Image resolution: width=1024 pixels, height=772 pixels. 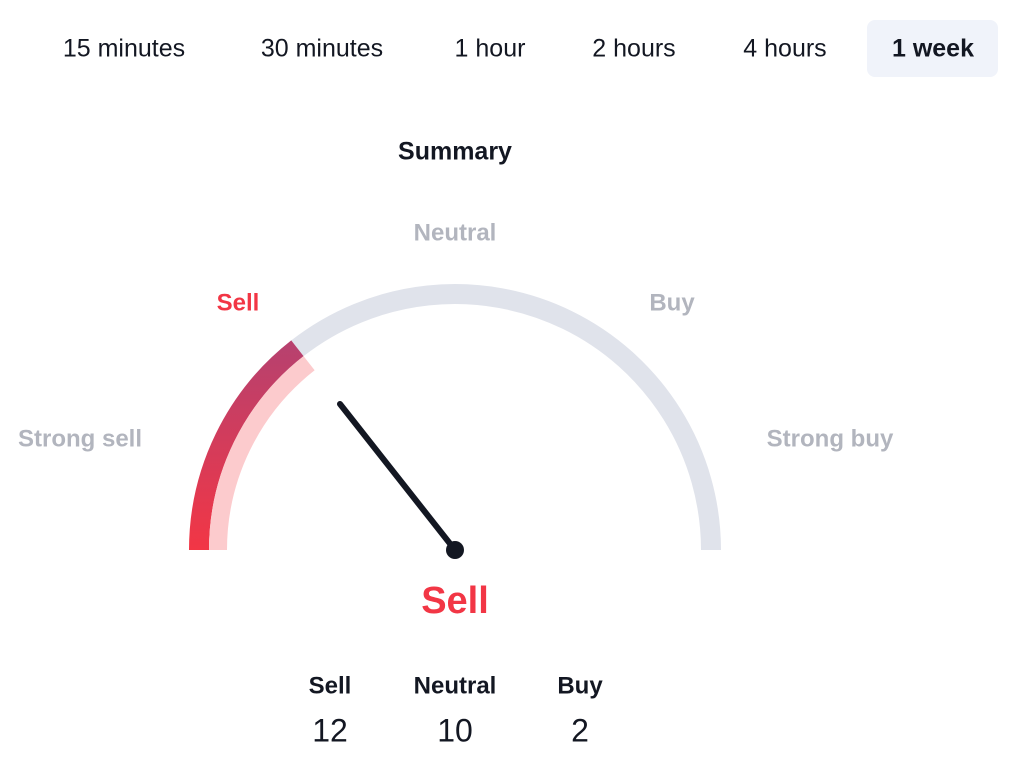 What do you see at coordinates (330, 685) in the screenshot?
I see `count-label: Sell` at bounding box center [330, 685].